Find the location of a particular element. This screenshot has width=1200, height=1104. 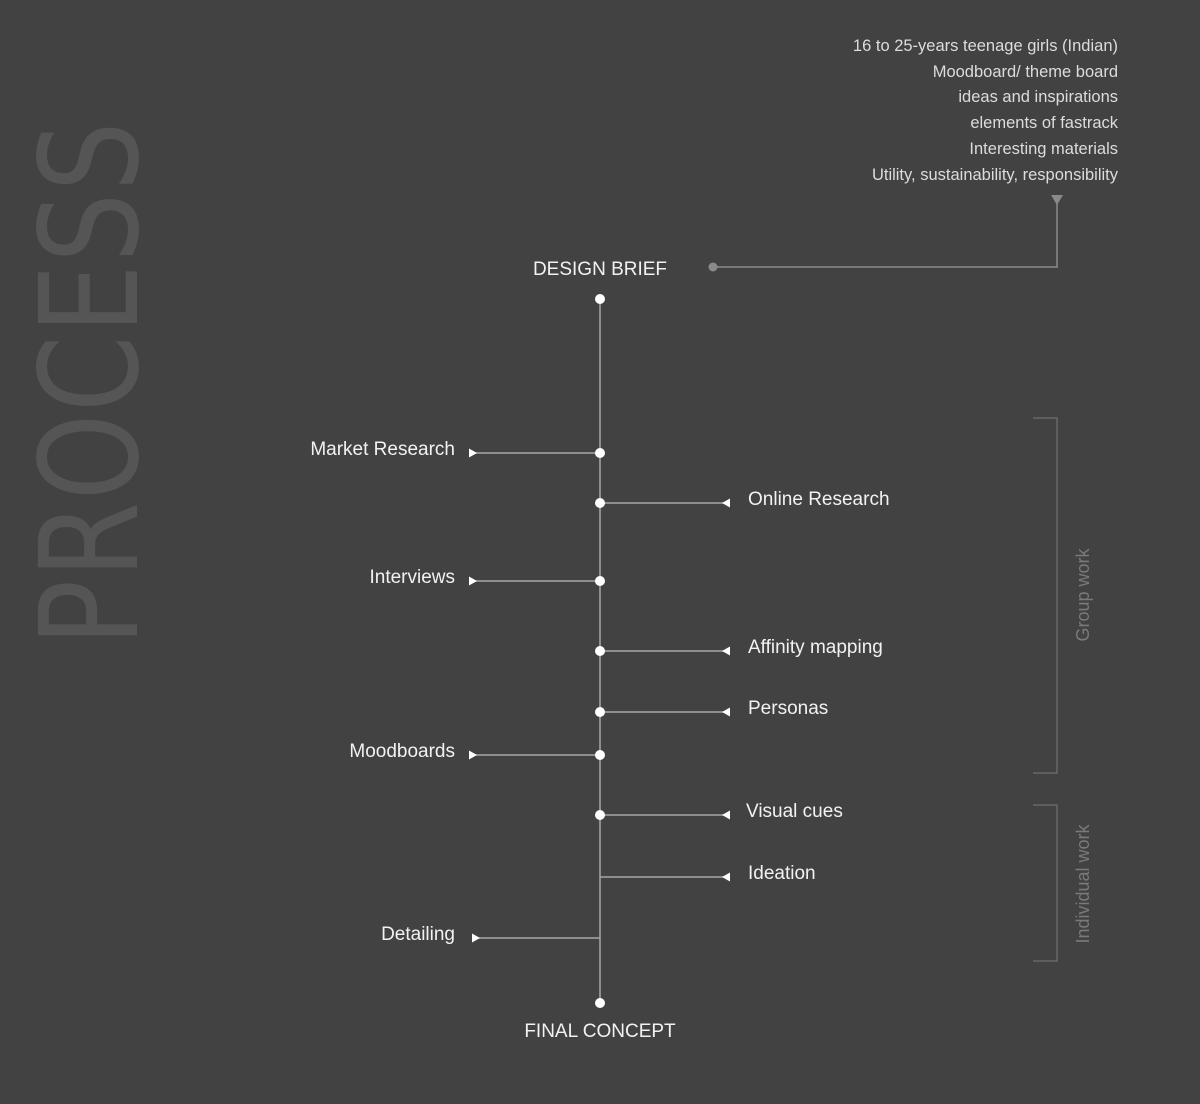

step-moodboards: Moodboards is located at coordinates (477, 751).